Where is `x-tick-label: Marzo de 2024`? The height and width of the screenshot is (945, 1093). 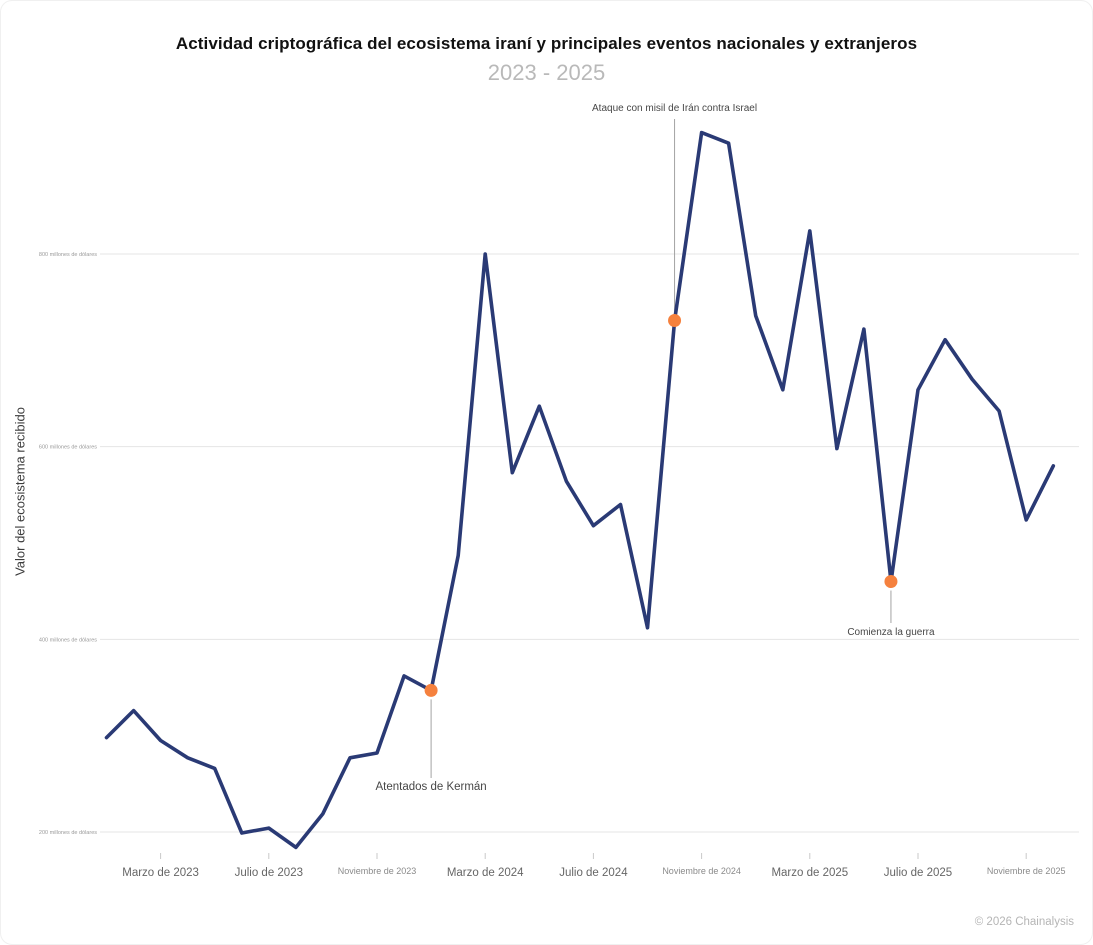 x-tick-label: Marzo de 2024 is located at coordinates (485, 873).